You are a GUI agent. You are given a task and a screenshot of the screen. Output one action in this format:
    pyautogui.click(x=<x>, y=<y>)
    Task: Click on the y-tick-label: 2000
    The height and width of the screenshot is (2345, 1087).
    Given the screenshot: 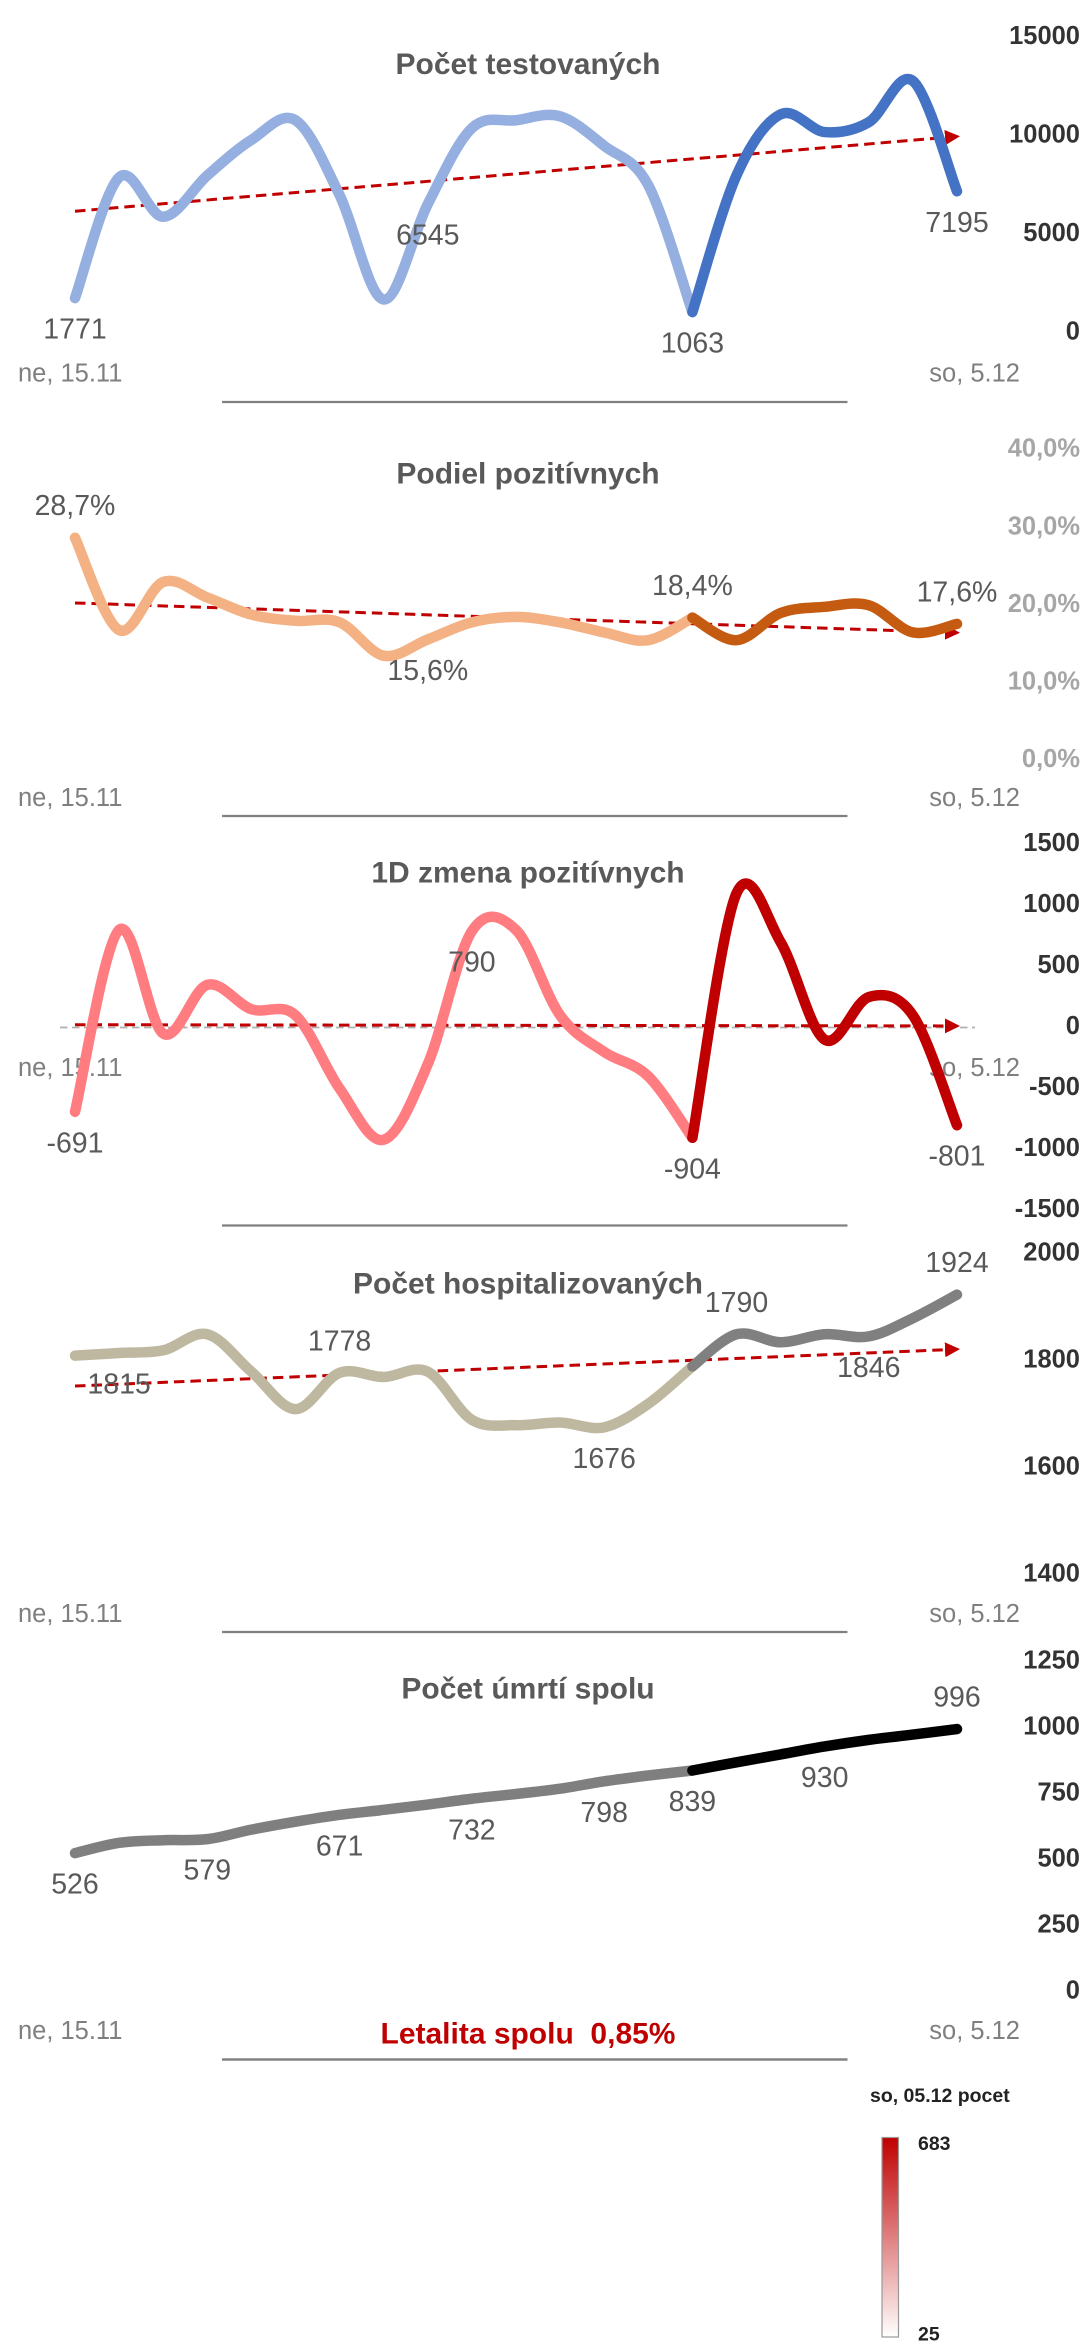 What is the action you would take?
    pyautogui.click(x=1051, y=1253)
    